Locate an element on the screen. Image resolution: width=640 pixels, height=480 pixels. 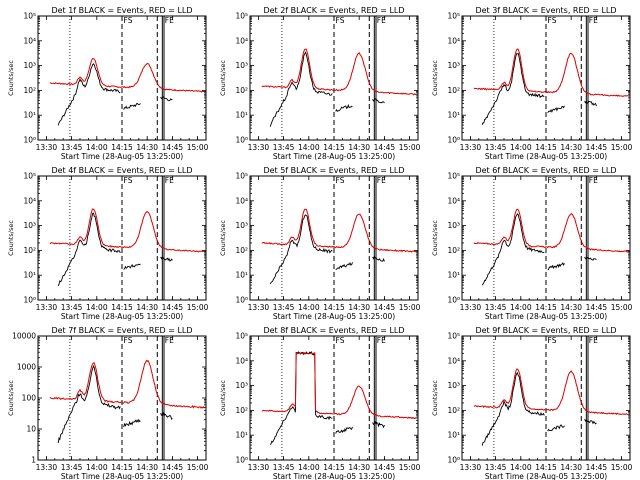
y-tick-label: 10000 is located at coordinates (24, 336).